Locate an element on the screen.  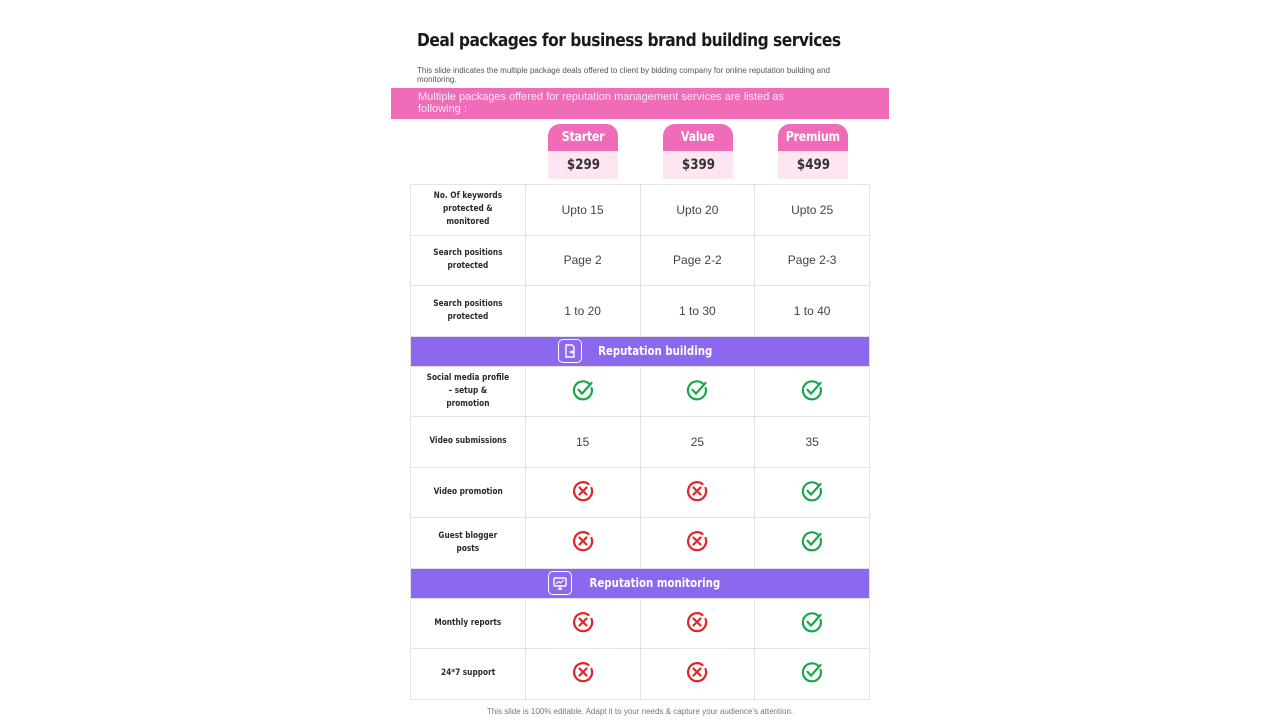
cell-value: Page 2 is located at coordinates (582, 260).